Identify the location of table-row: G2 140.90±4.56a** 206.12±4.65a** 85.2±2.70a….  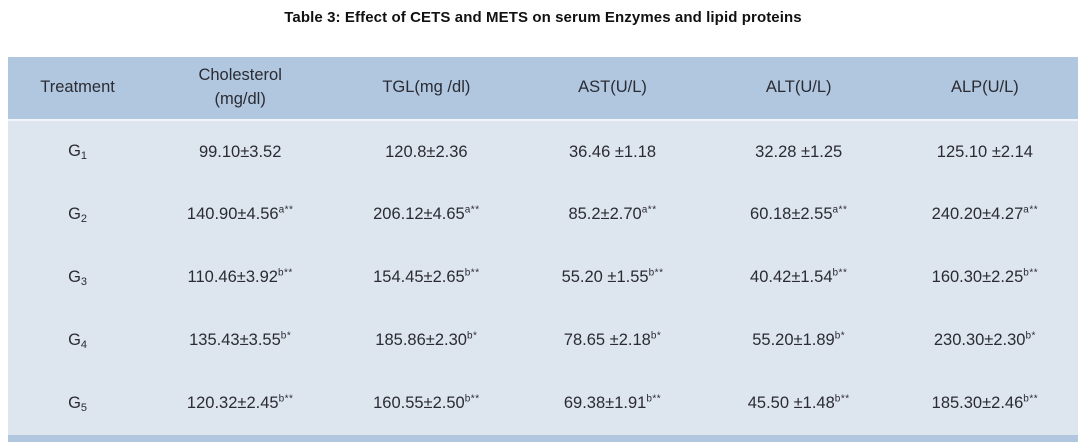
(543, 214).